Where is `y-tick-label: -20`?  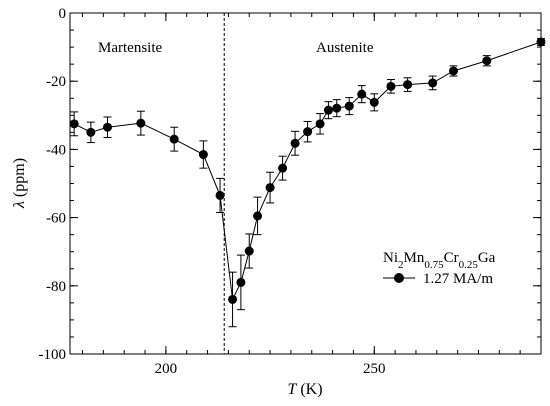
y-tick-label: -20 is located at coordinates (56, 82).